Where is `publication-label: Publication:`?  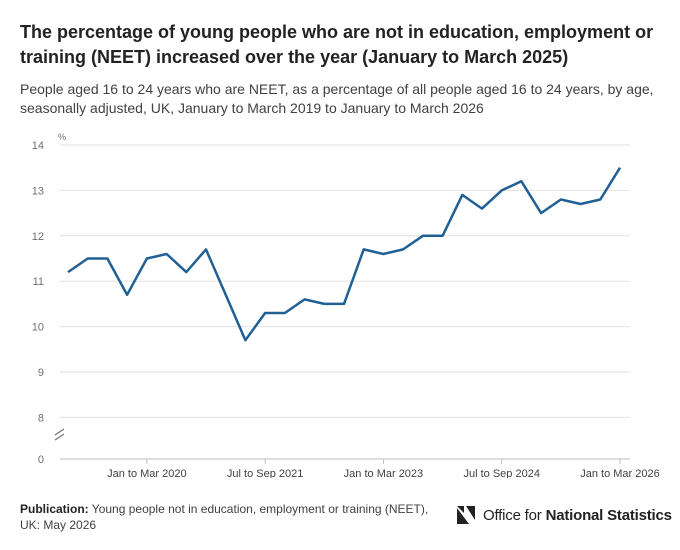 publication-label: Publication: is located at coordinates (54, 509).